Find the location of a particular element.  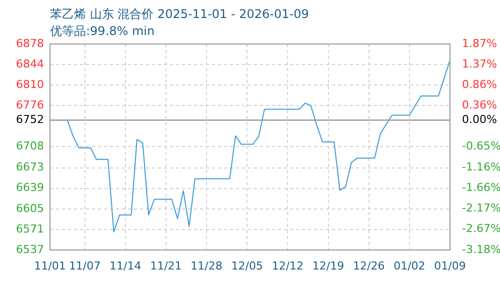

x-tick-label: 11/28 is located at coordinates (206, 265).